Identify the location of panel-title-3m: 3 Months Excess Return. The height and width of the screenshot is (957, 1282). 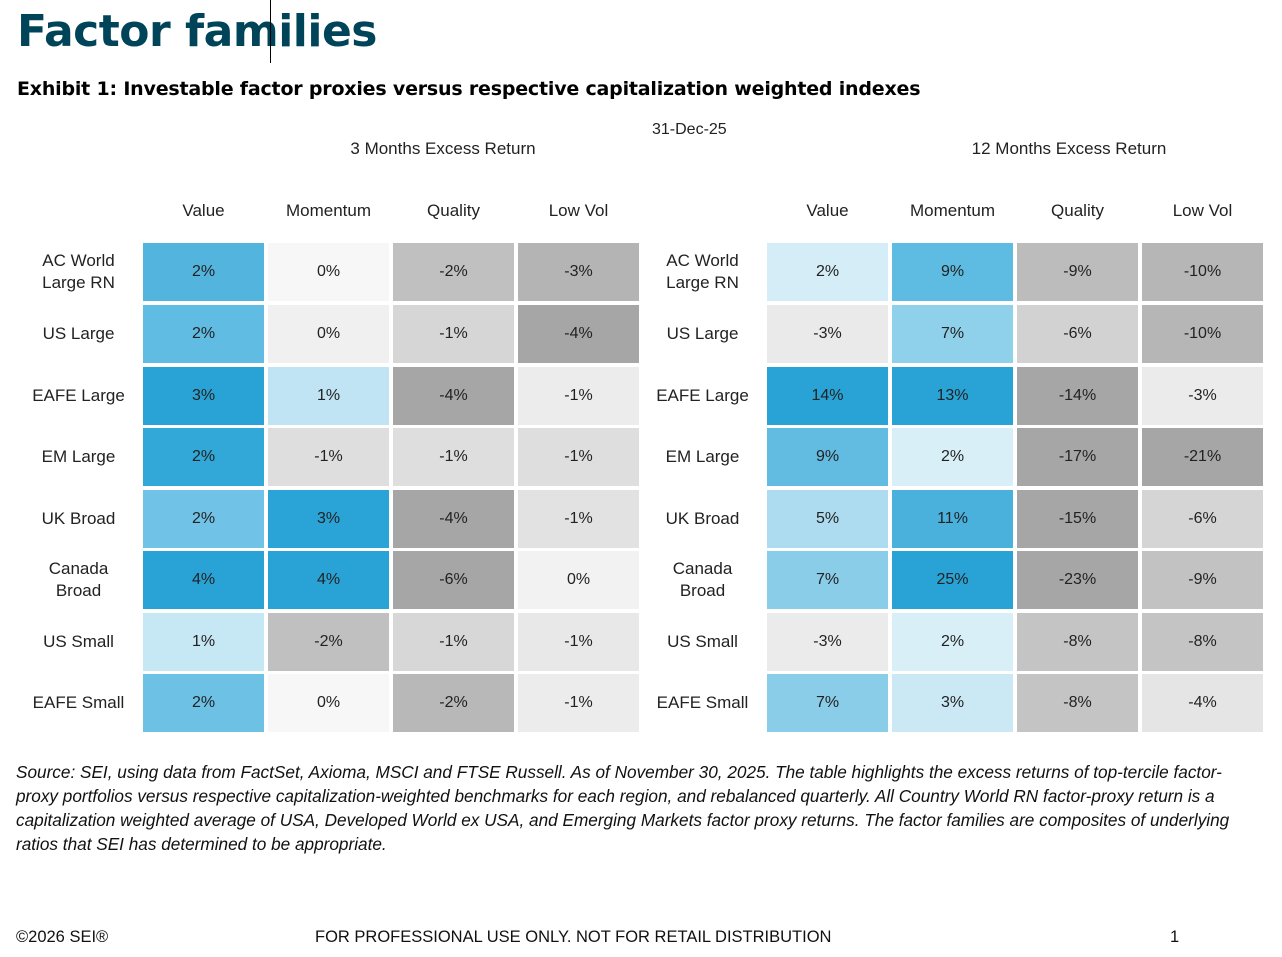
(443, 148).